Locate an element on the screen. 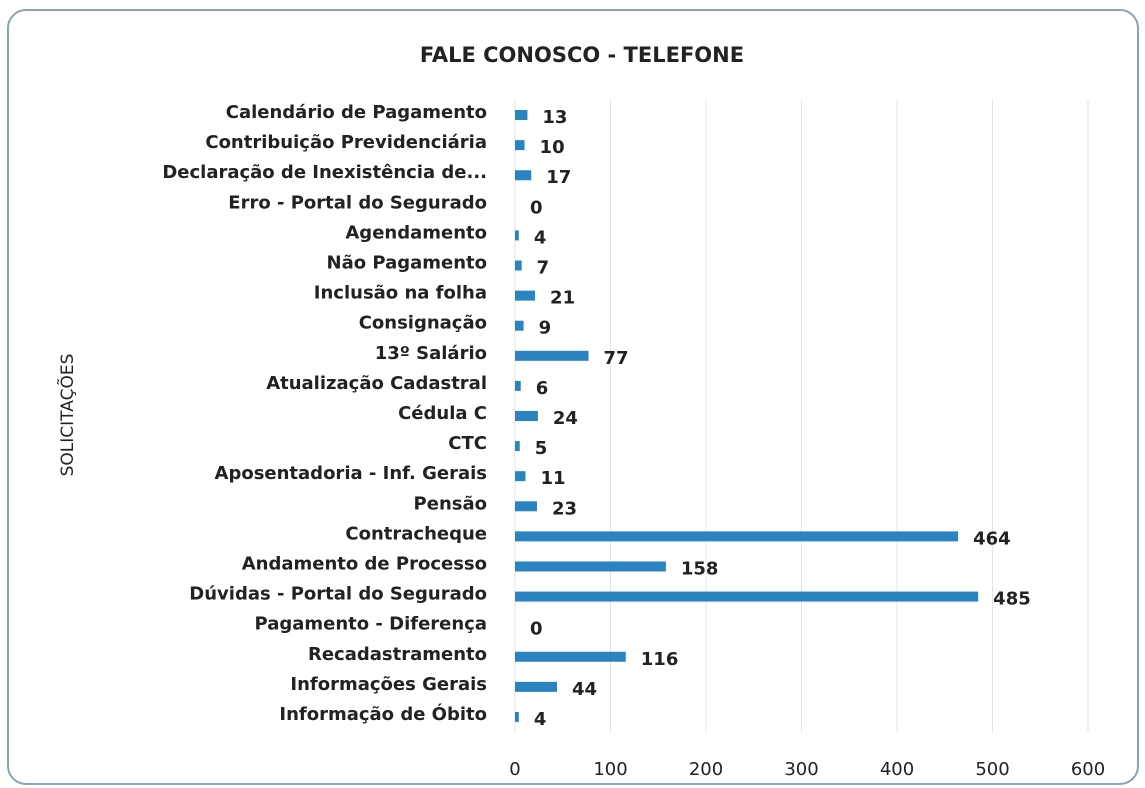  y-tick-label: Contracheque is located at coordinates (416, 533).